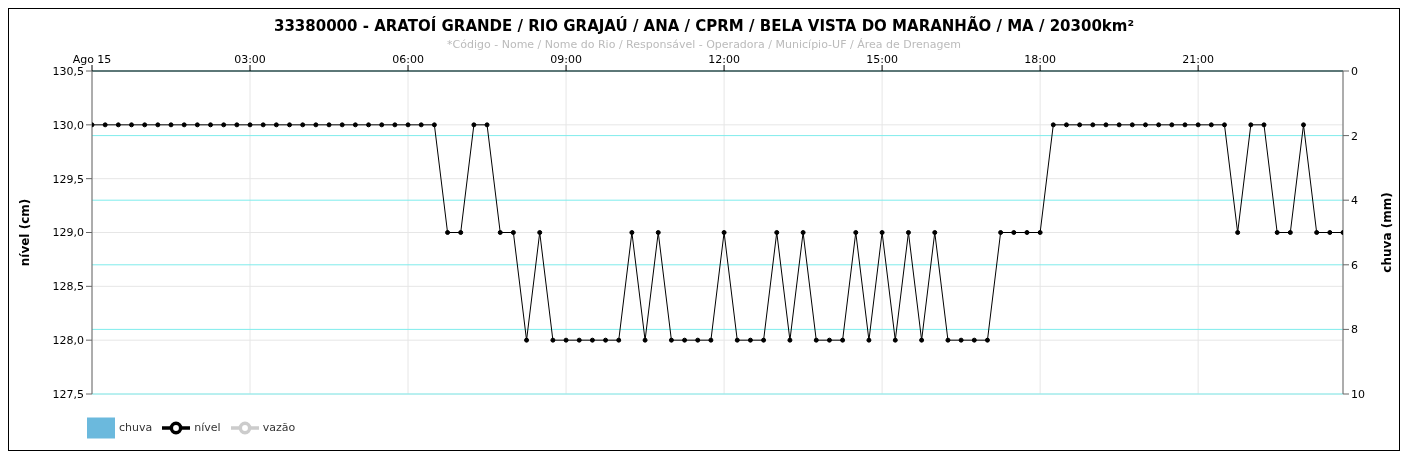 Image resolution: width=1410 pixels, height=457 pixels. What do you see at coordinates (68, 179) in the screenshot?
I see `y-tick-label: 129,5` at bounding box center [68, 179].